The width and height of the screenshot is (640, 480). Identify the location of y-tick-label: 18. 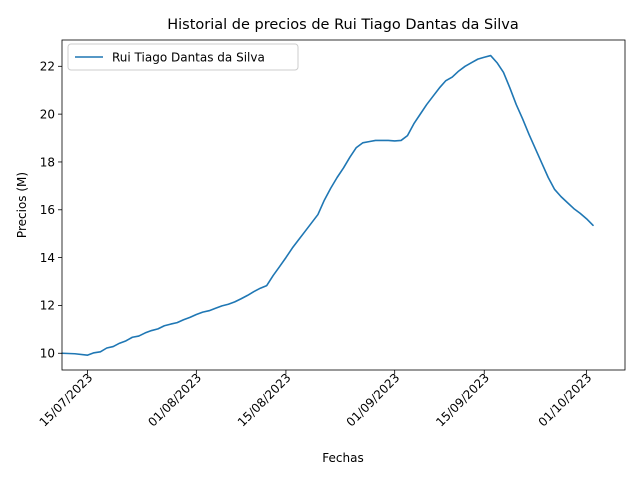
(47, 162).